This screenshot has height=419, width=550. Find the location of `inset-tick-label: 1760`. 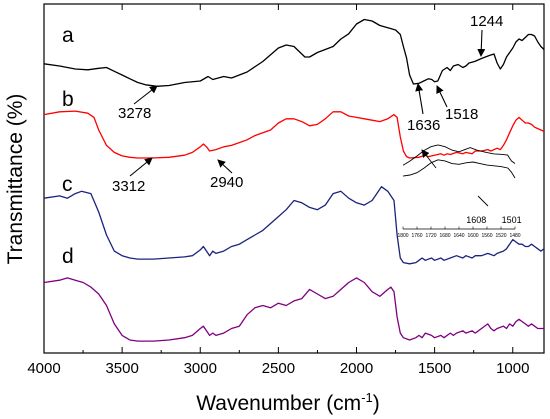

inset-tick-label: 1760 is located at coordinates (416, 236).